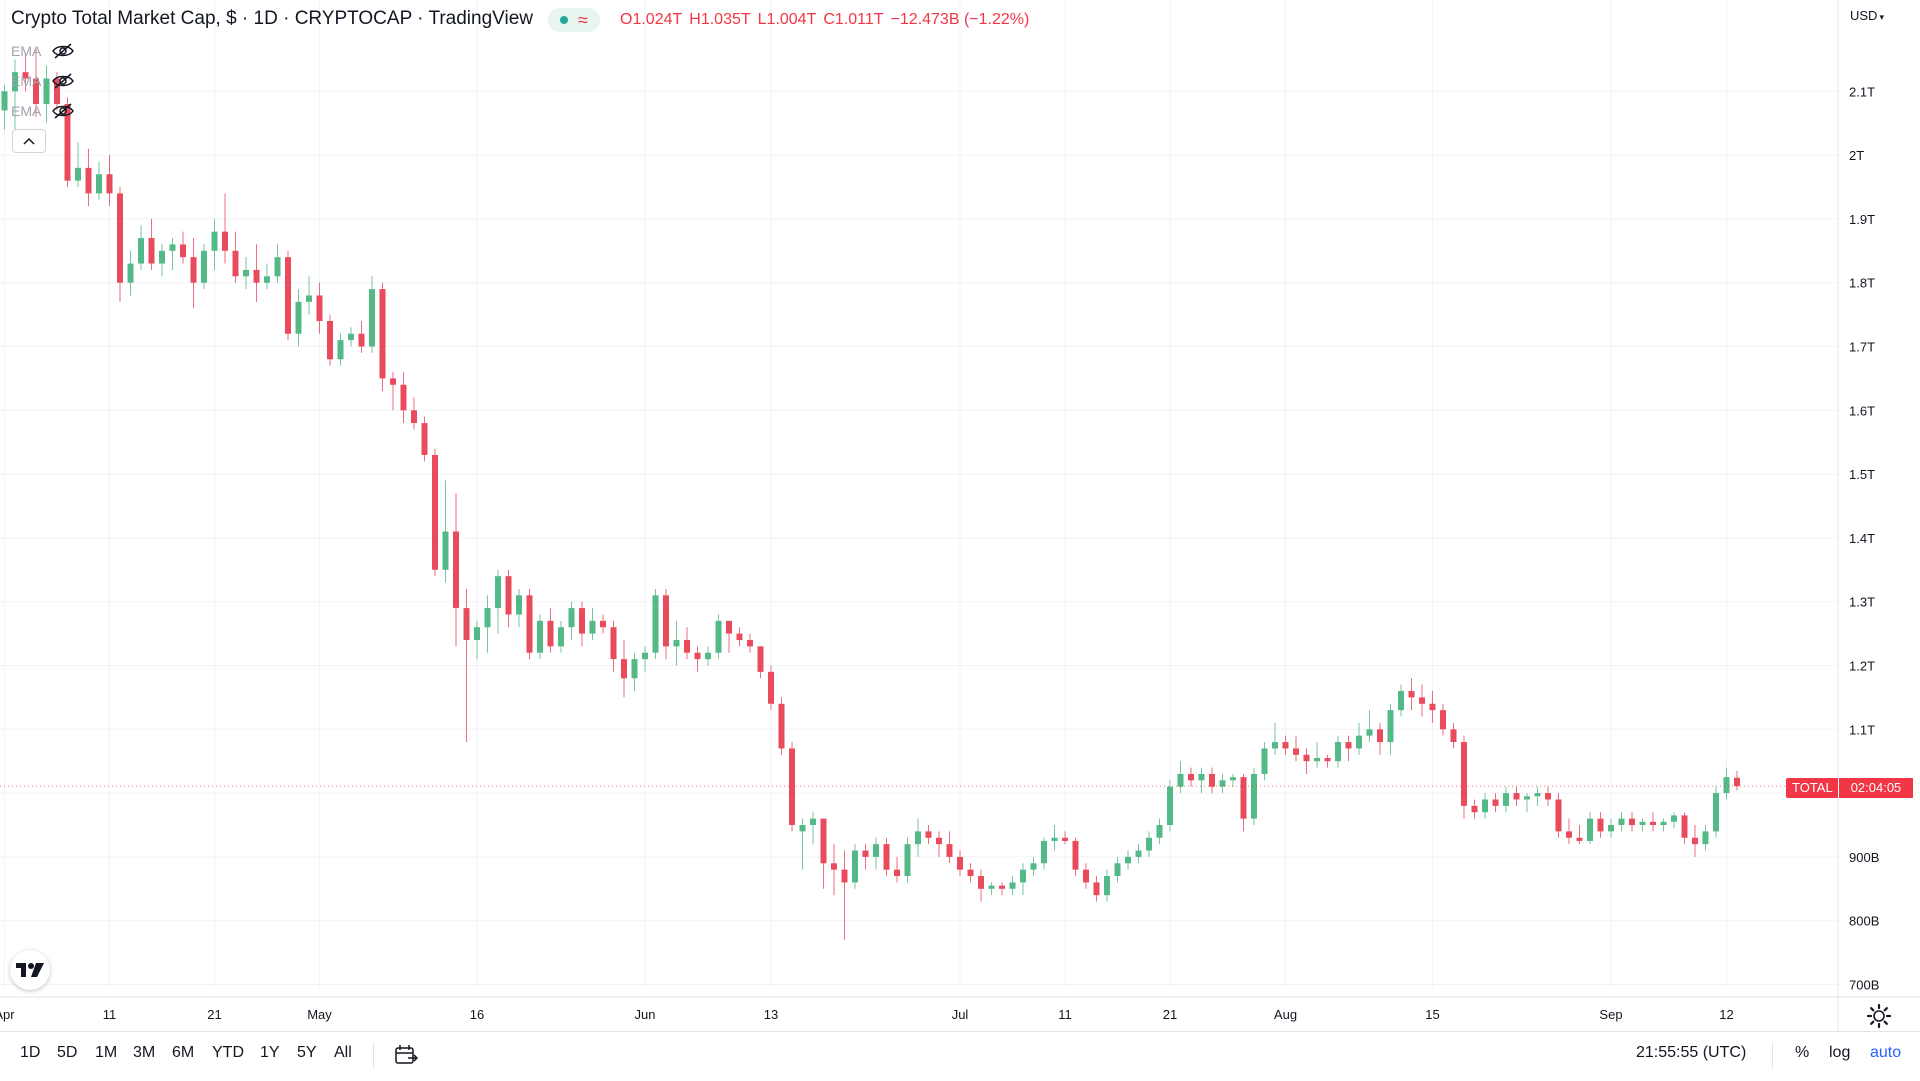  What do you see at coordinates (1864, 921) in the screenshot?
I see `price-tick-label: 800B` at bounding box center [1864, 921].